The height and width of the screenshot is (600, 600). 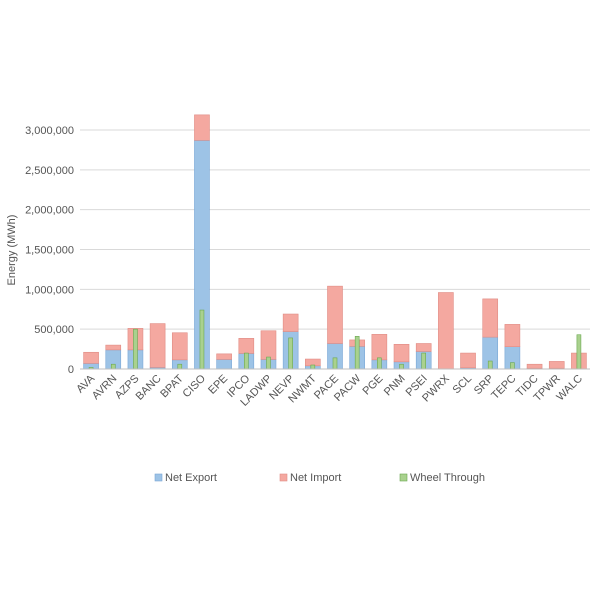 What do you see at coordinates (373, 385) in the screenshot?
I see `x-tick-label: PGE` at bounding box center [373, 385].